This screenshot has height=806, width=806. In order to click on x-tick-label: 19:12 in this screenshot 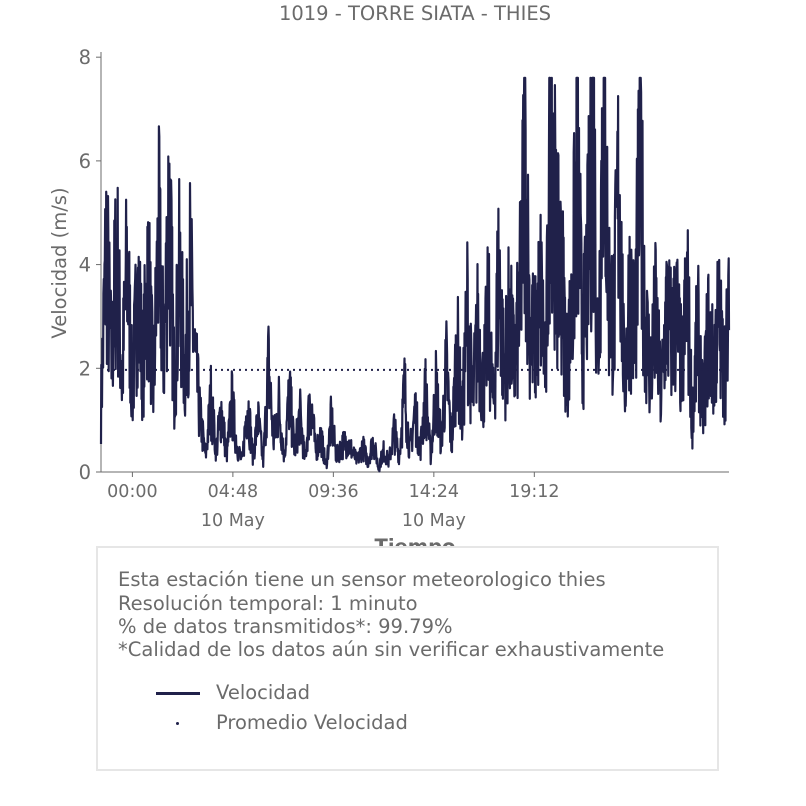, I will do `click(534, 492)`.